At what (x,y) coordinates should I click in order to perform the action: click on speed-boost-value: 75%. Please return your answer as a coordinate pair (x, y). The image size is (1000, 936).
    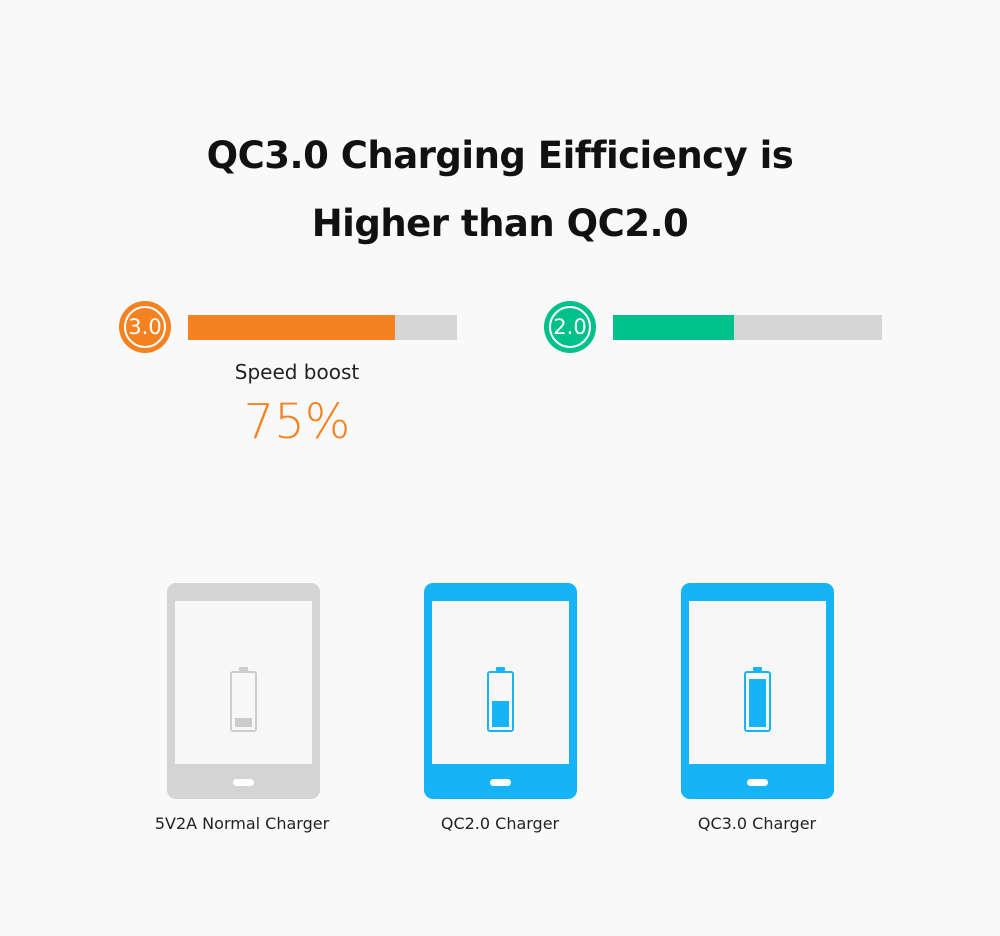
    Looking at the image, I should click on (297, 422).